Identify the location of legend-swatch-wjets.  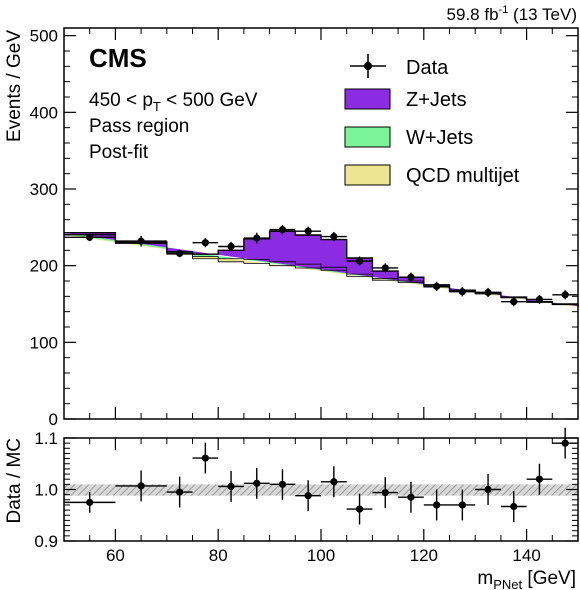
(367, 137).